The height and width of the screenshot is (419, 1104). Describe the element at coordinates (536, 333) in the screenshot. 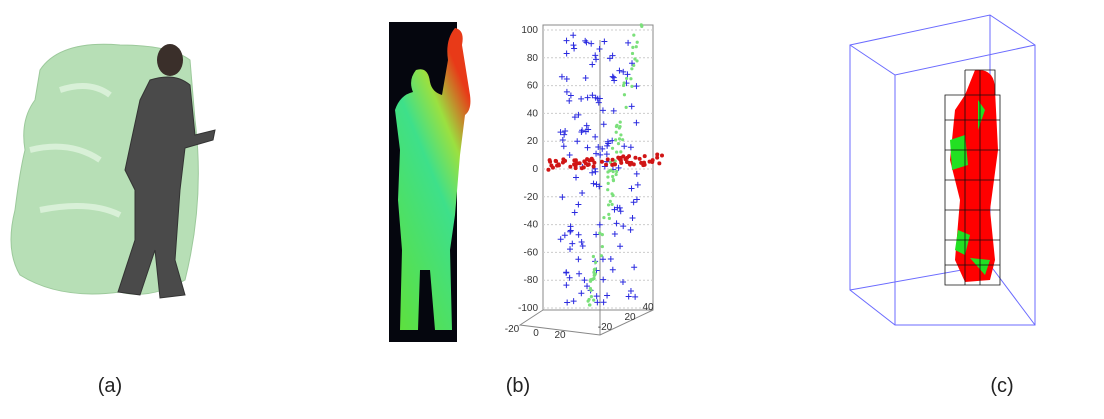

I see `x-tick-label: 0` at that location.